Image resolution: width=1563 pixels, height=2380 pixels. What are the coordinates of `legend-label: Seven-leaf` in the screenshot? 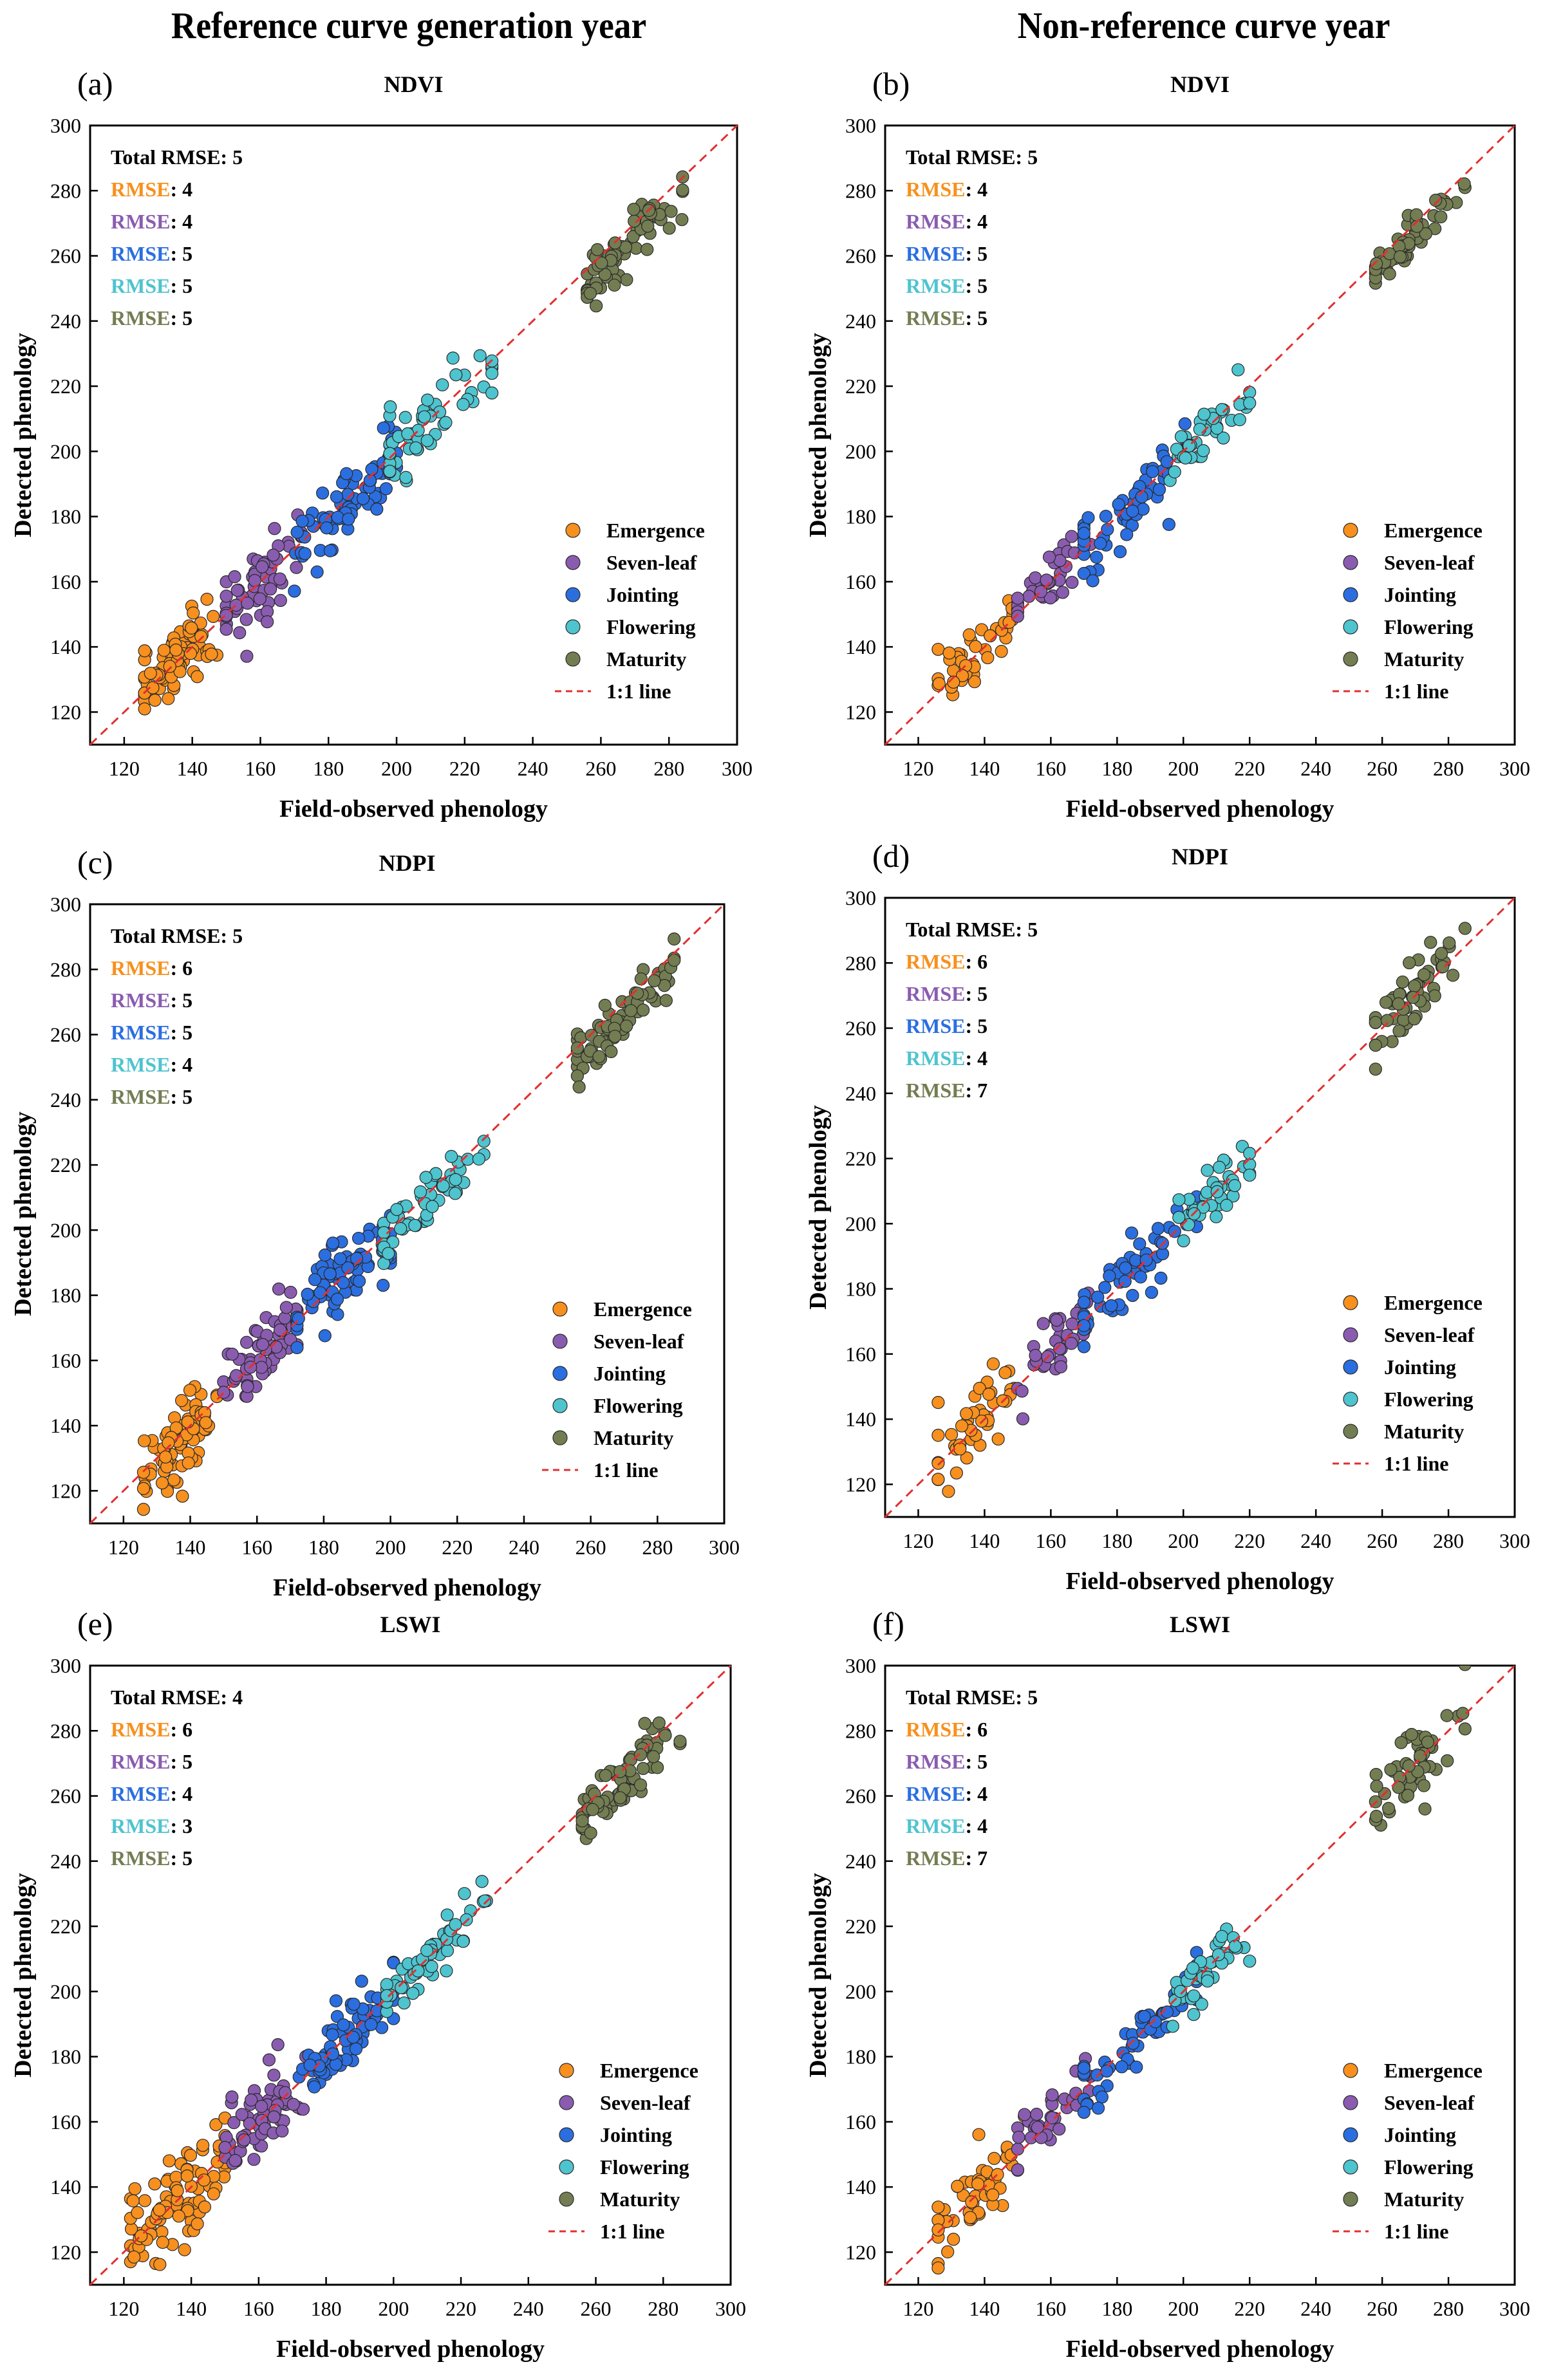 It's located at (1429, 2102).